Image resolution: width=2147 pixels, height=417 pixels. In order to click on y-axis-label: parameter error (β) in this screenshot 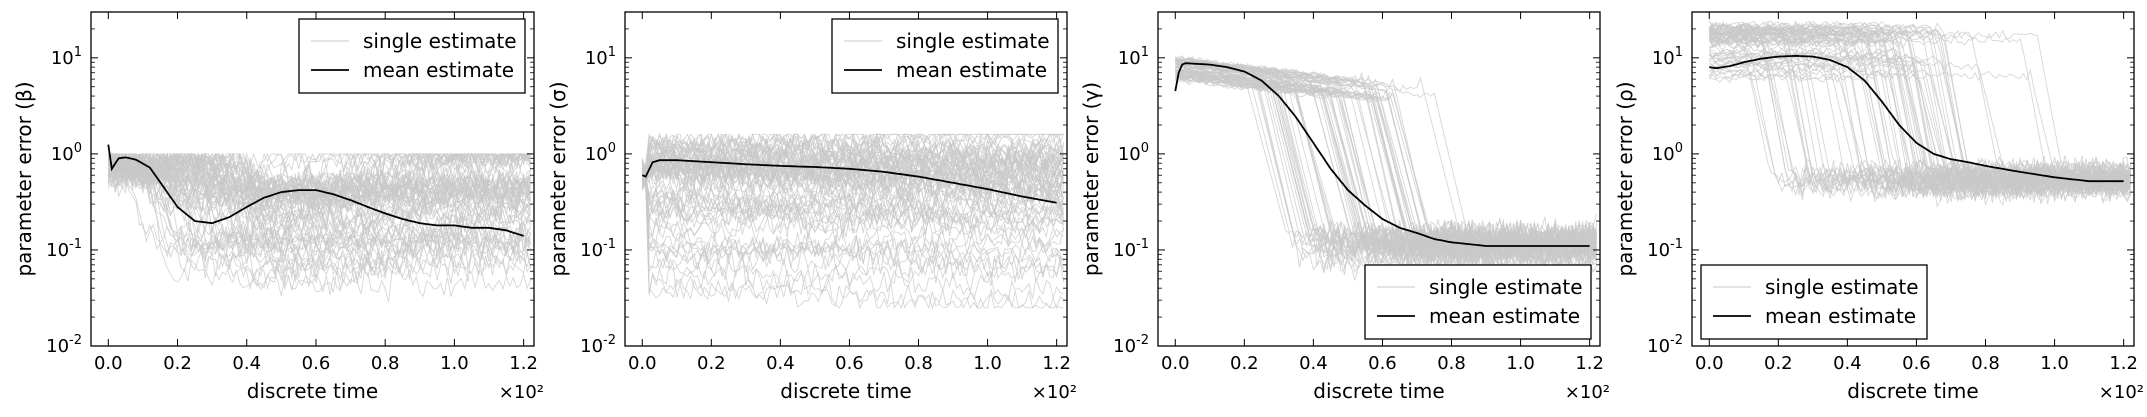, I will do `click(24, 178)`.